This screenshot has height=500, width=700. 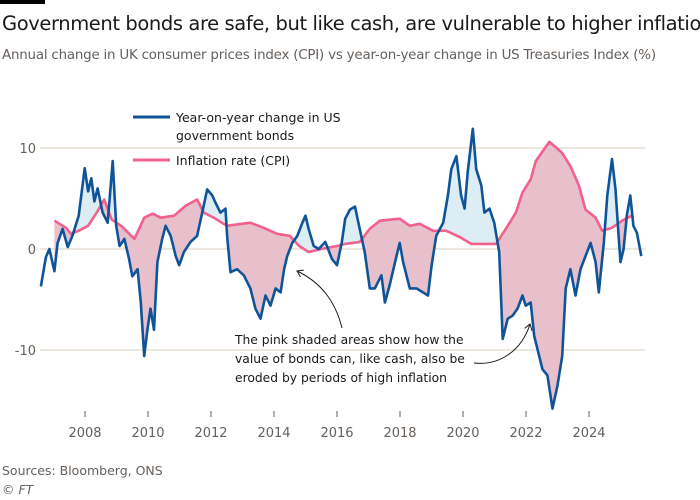 What do you see at coordinates (18, 489) in the screenshot?
I see `copyright: © FT` at bounding box center [18, 489].